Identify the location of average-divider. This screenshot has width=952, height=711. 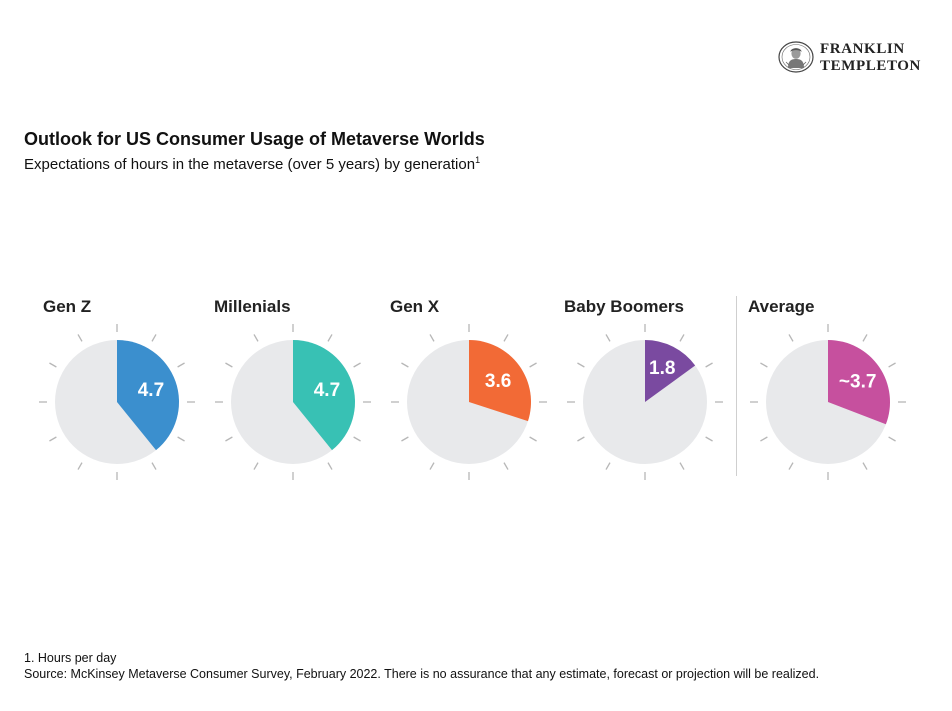
(736, 386).